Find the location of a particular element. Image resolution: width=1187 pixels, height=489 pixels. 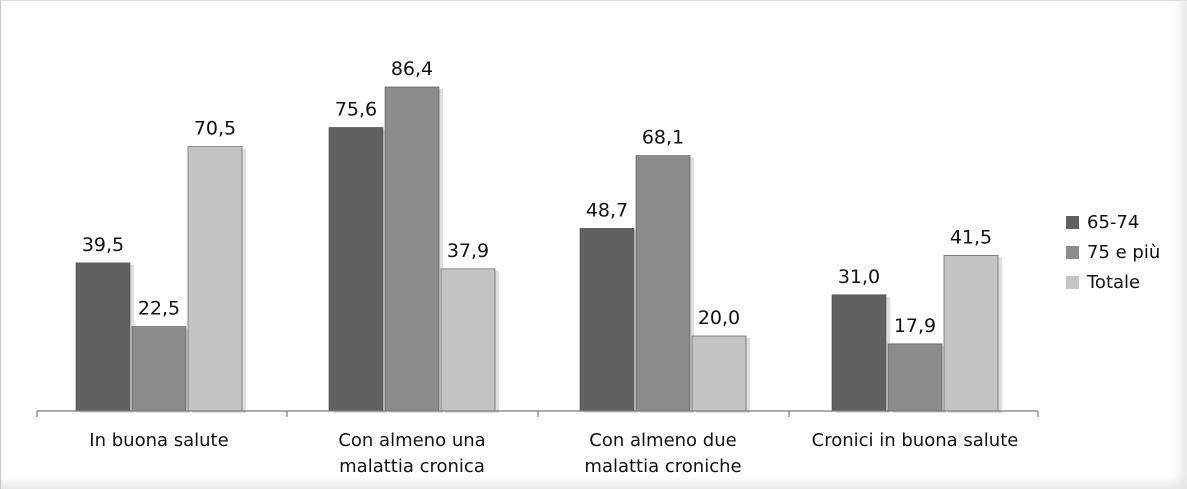

category-label-2-0: Con almeno due is located at coordinates (662, 440).